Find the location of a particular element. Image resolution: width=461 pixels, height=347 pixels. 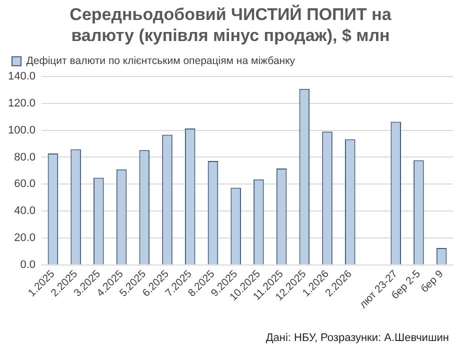

y-tick-label: 100.0 is located at coordinates (22, 130).